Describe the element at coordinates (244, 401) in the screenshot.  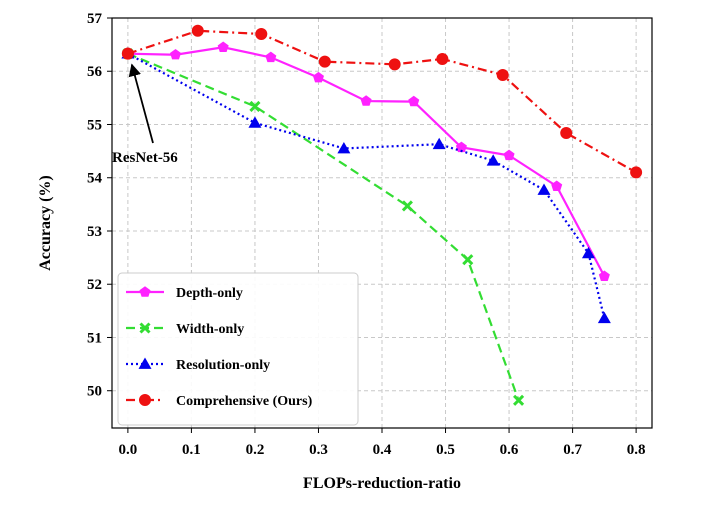
I see `legend-label: Comprehensive (Ours)` at that location.